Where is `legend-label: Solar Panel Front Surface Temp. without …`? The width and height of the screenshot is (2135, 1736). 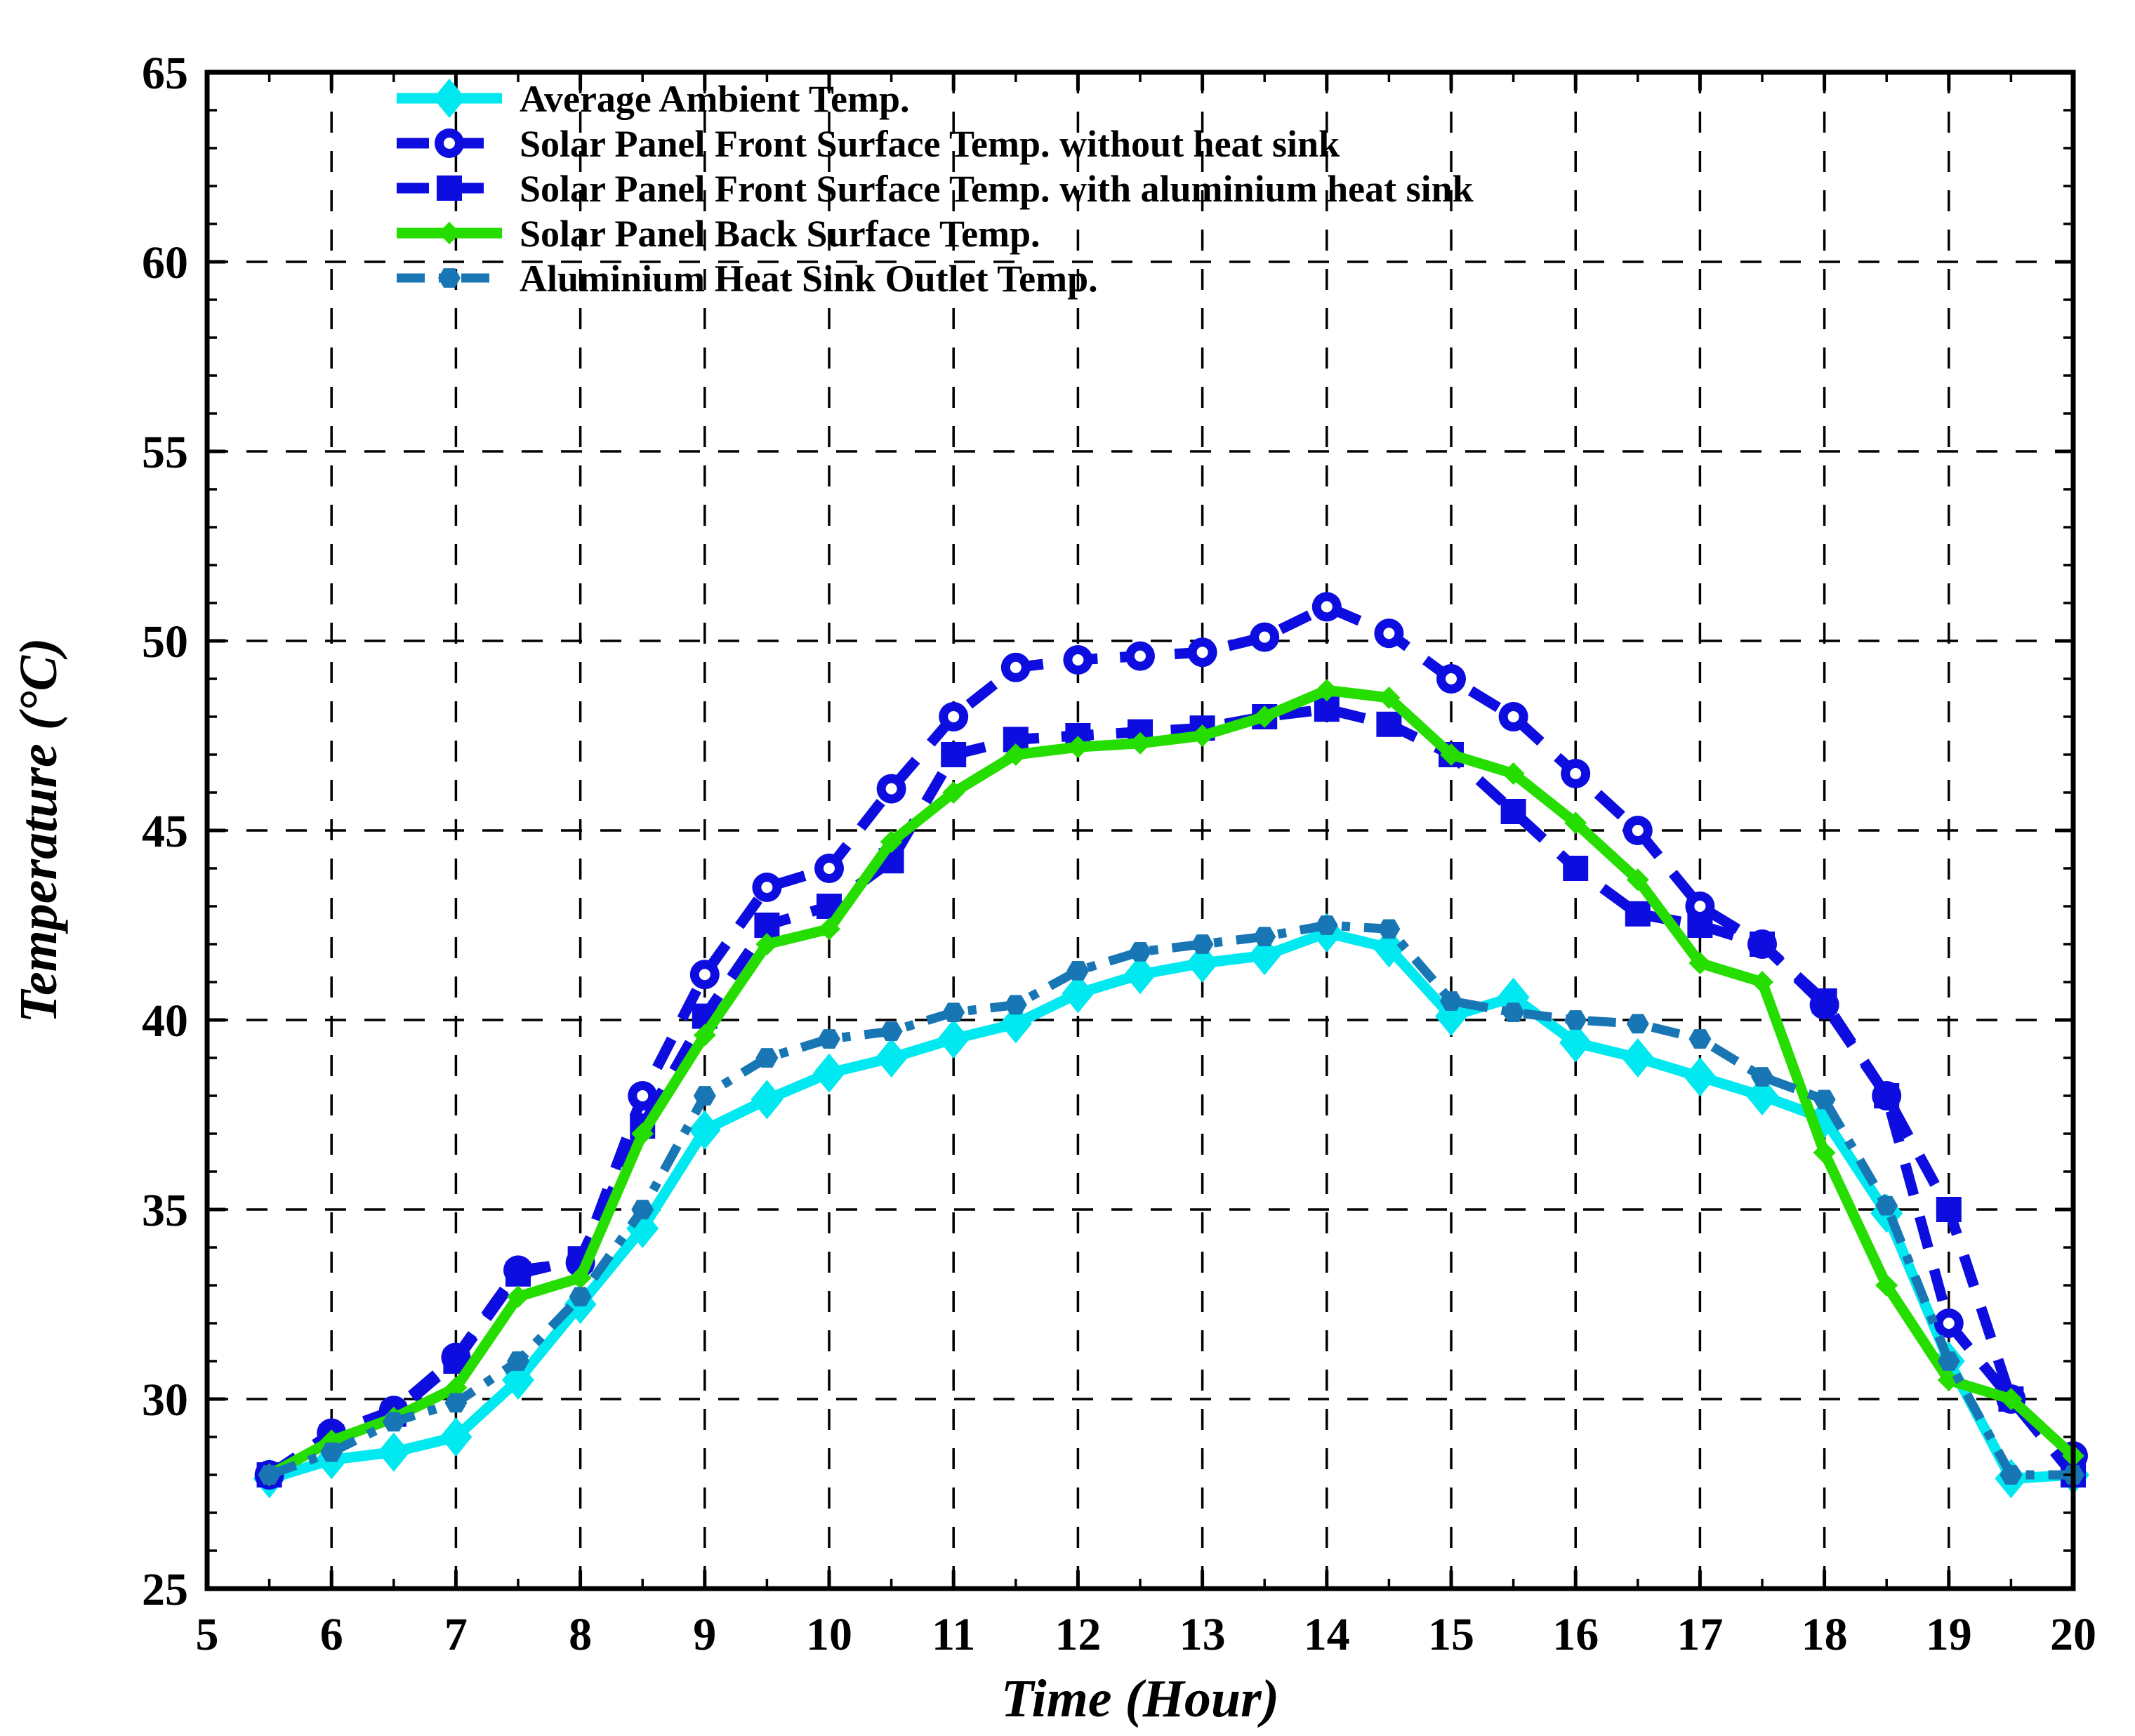
legend-label: Solar Panel Front Surface Temp. without … is located at coordinates (930, 144).